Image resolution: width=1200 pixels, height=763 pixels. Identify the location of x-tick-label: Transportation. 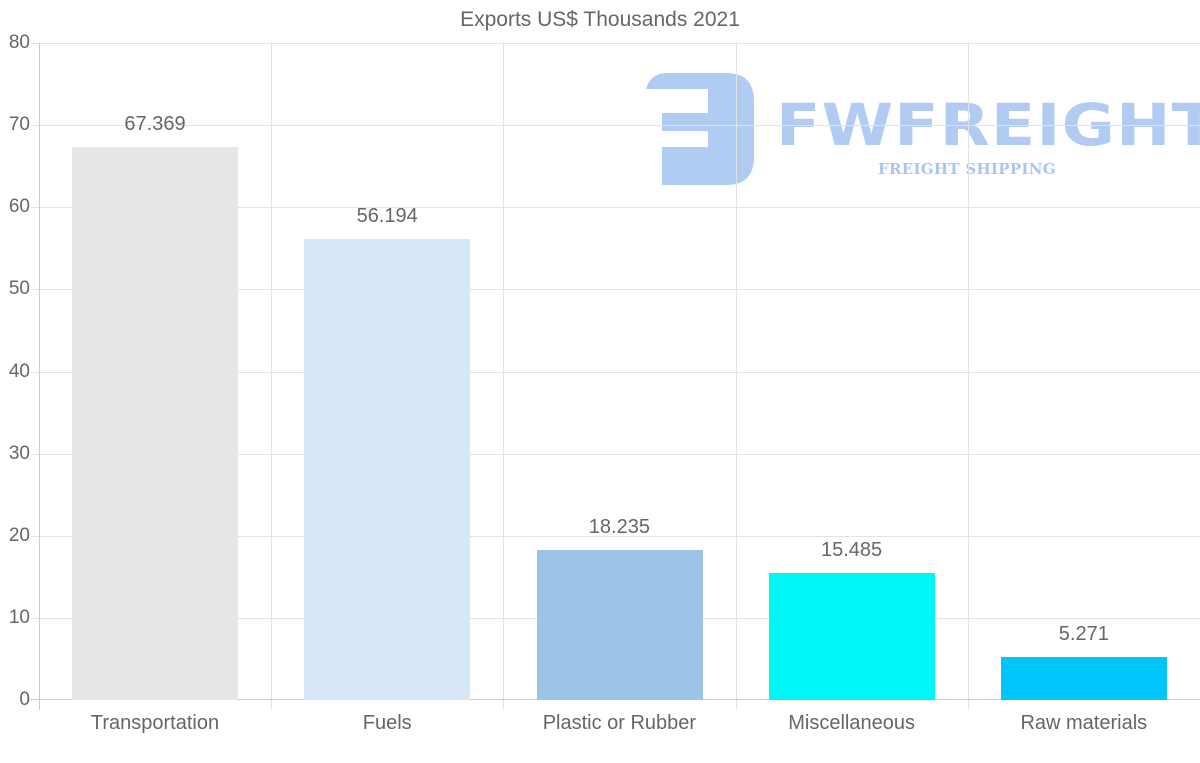
(155, 723).